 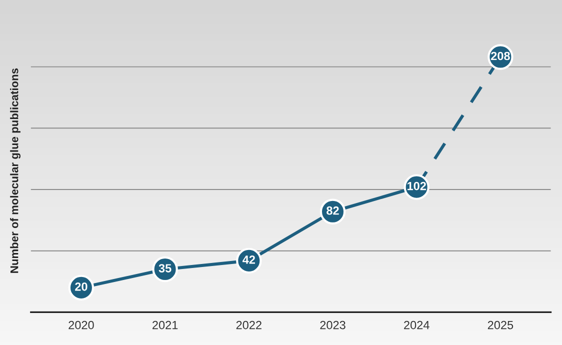 I want to click on x-tick-label: 2020, so click(x=81, y=325).